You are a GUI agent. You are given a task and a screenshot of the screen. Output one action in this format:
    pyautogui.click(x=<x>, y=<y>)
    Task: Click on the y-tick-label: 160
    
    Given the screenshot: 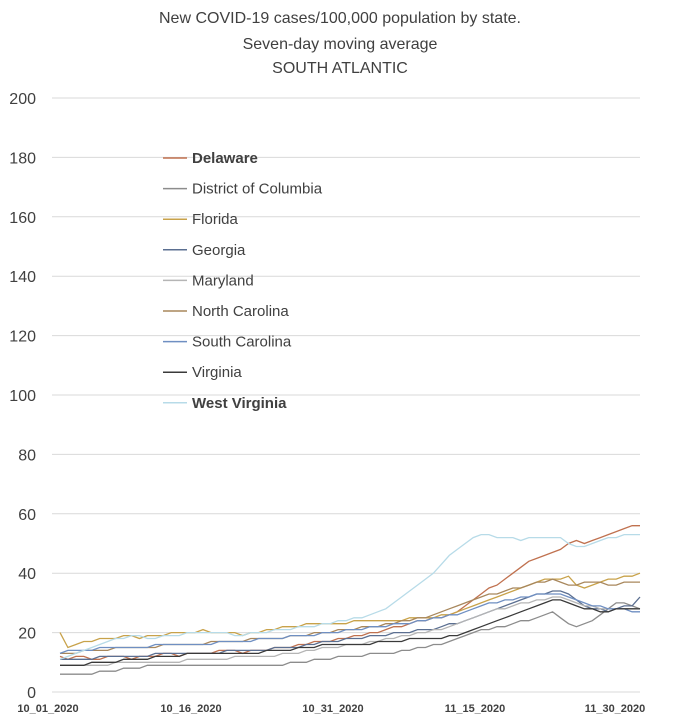 What is the action you would take?
    pyautogui.click(x=22, y=218)
    